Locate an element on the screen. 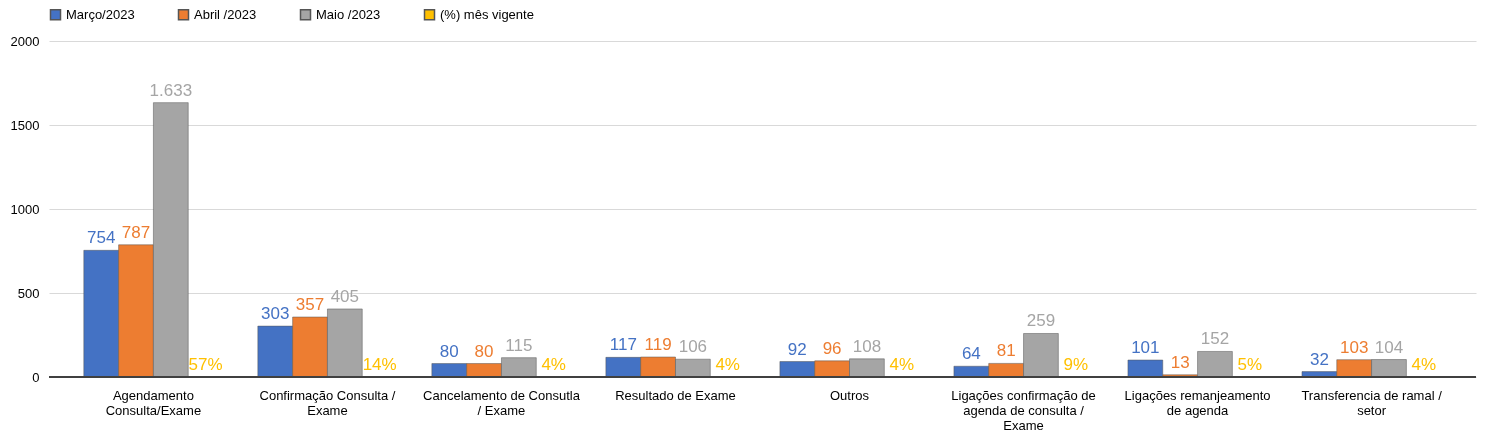 The image size is (1487, 437). data-label: 754 is located at coordinates (101, 238).